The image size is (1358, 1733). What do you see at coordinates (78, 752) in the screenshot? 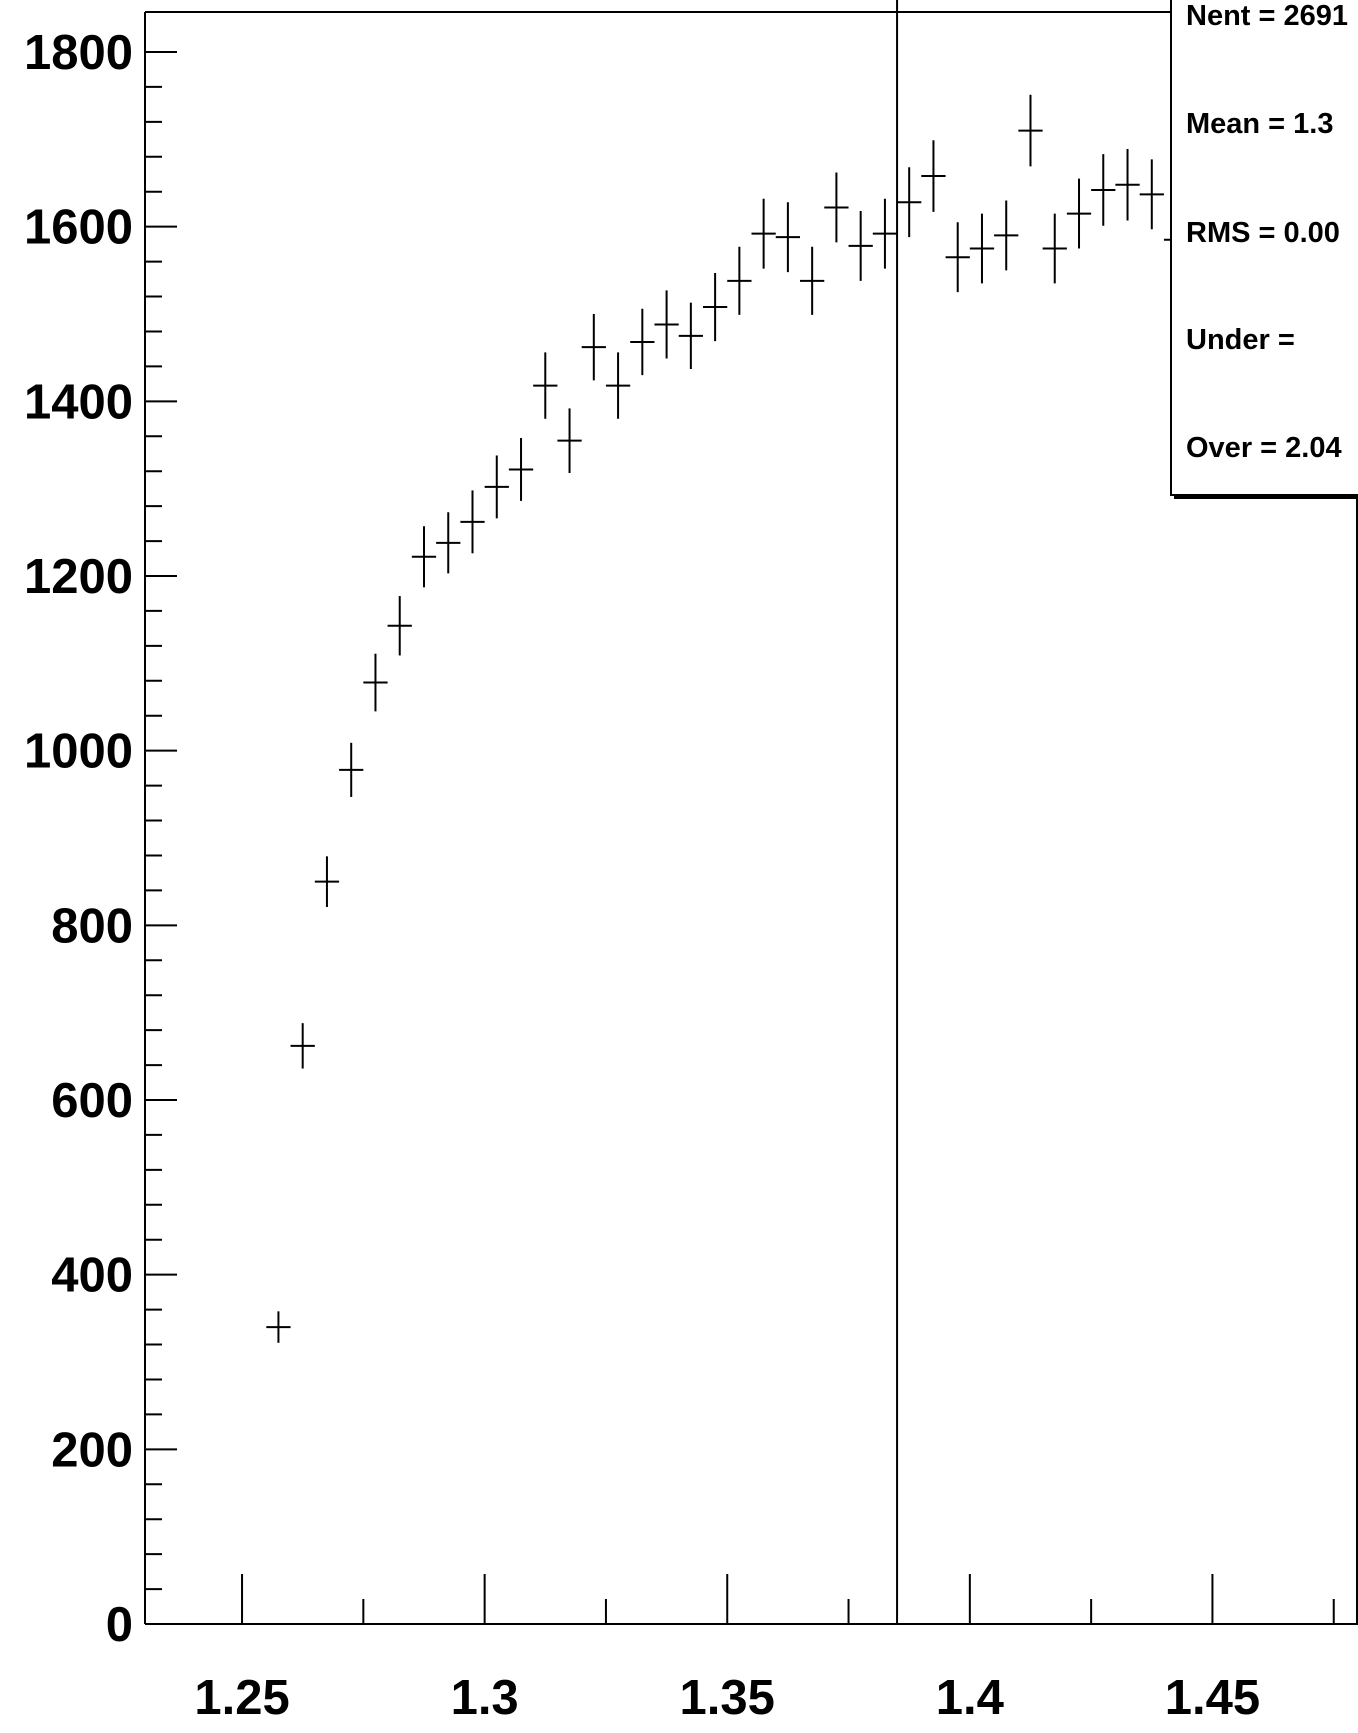
I see `y-tick-label: 1000` at bounding box center [78, 752].